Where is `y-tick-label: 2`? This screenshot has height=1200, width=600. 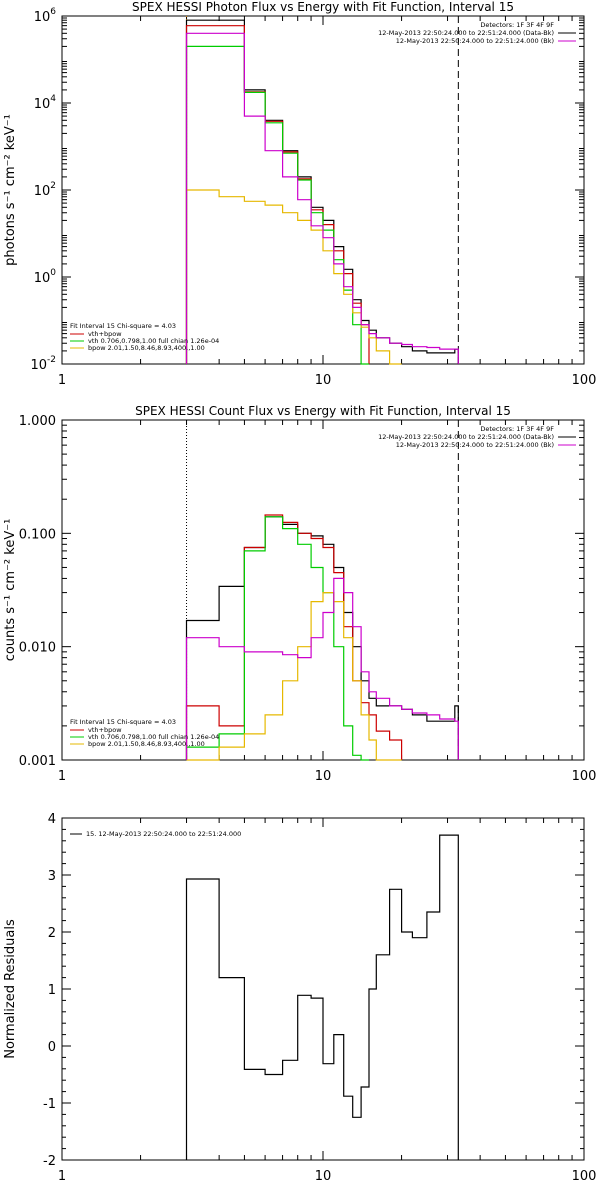 y-tick-label: 2 is located at coordinates (52, 933).